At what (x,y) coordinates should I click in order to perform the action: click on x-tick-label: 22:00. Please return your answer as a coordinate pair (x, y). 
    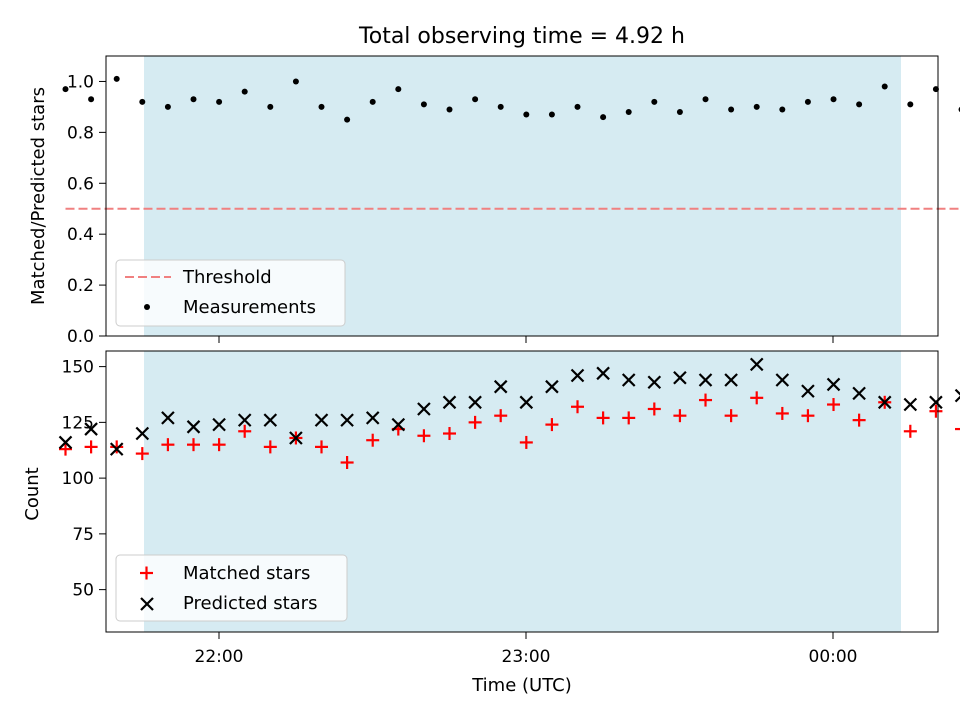
    Looking at the image, I should click on (219, 657).